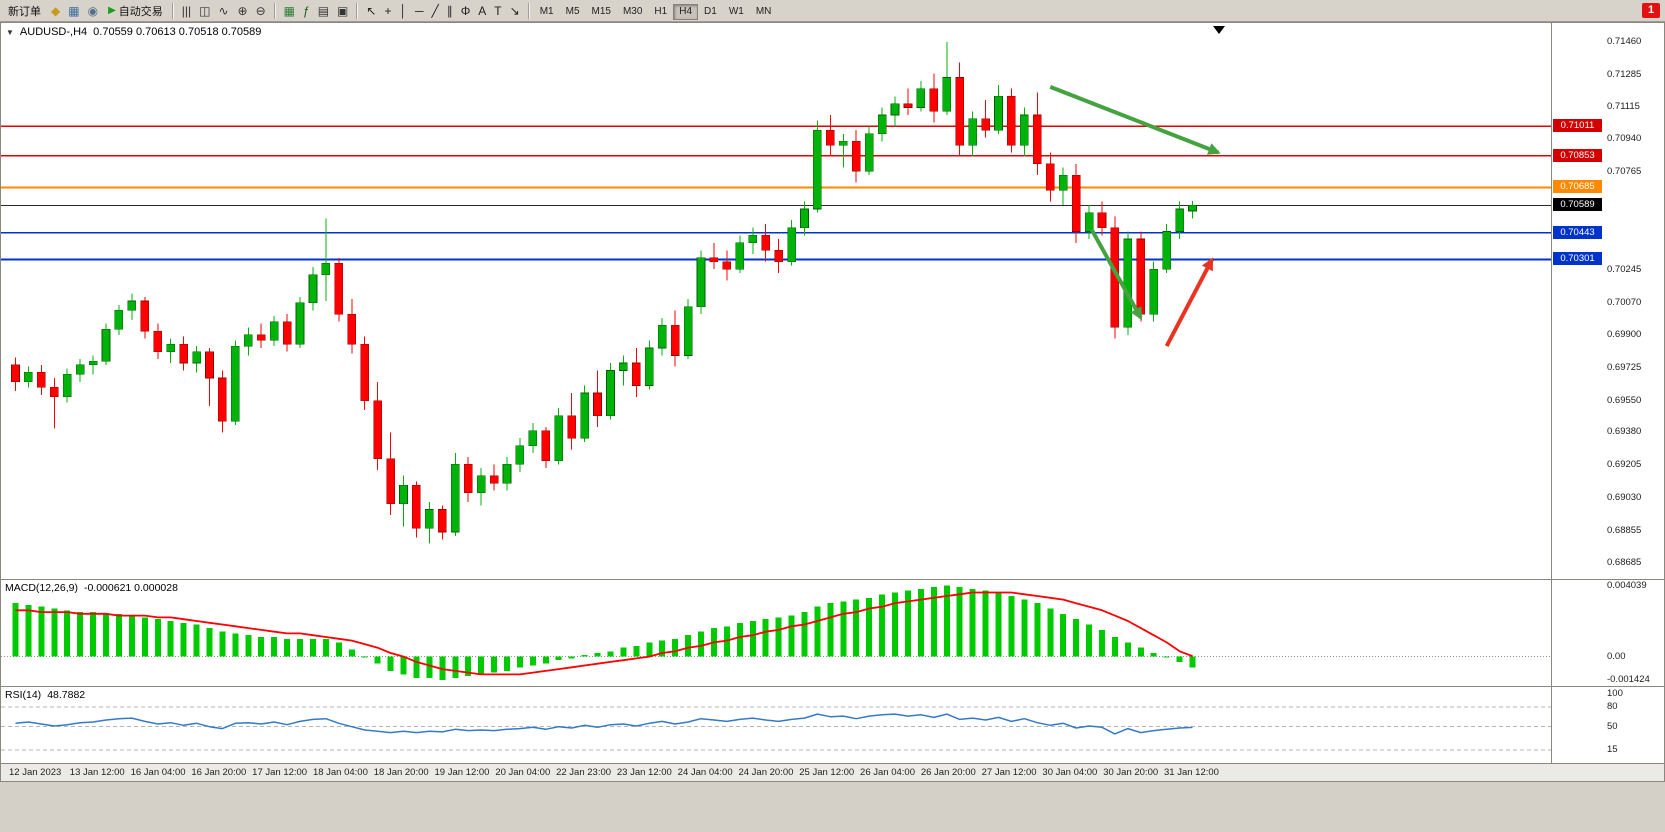 The height and width of the screenshot is (832, 1665). I want to click on tile-windows-icon: ▣, so click(342, 11).